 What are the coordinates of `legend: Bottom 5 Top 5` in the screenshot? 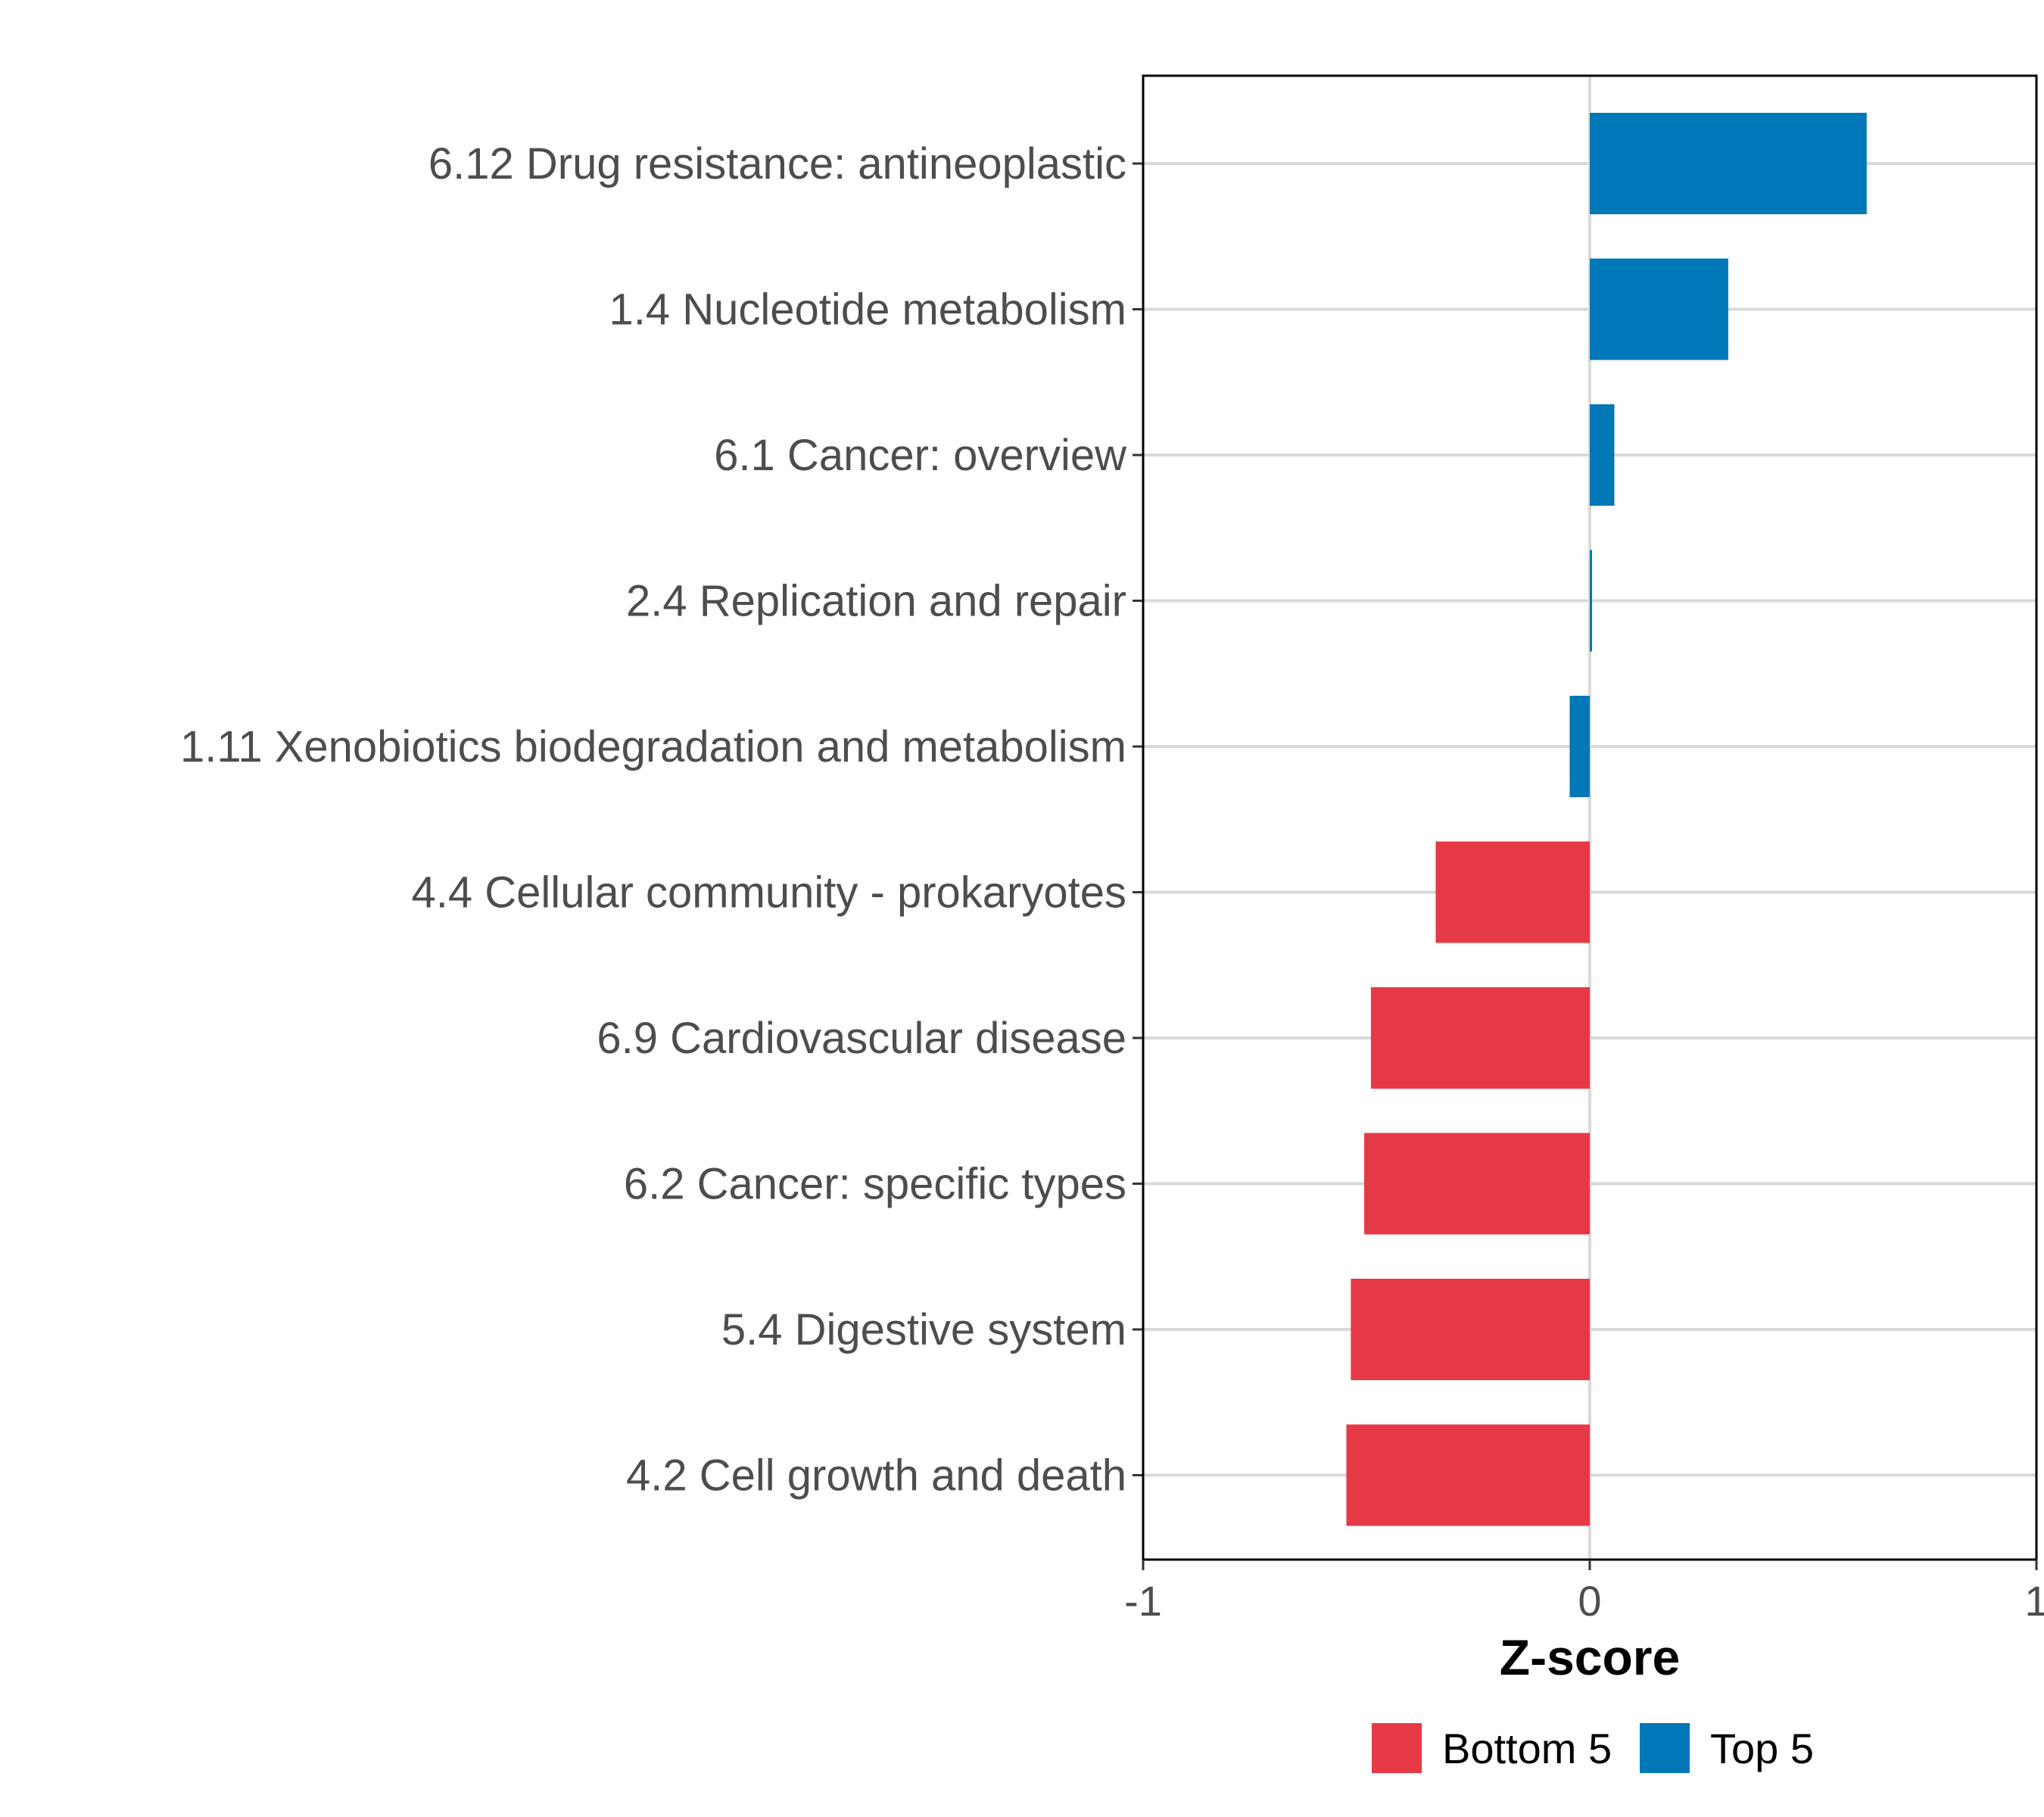 It's located at (1593, 1748).